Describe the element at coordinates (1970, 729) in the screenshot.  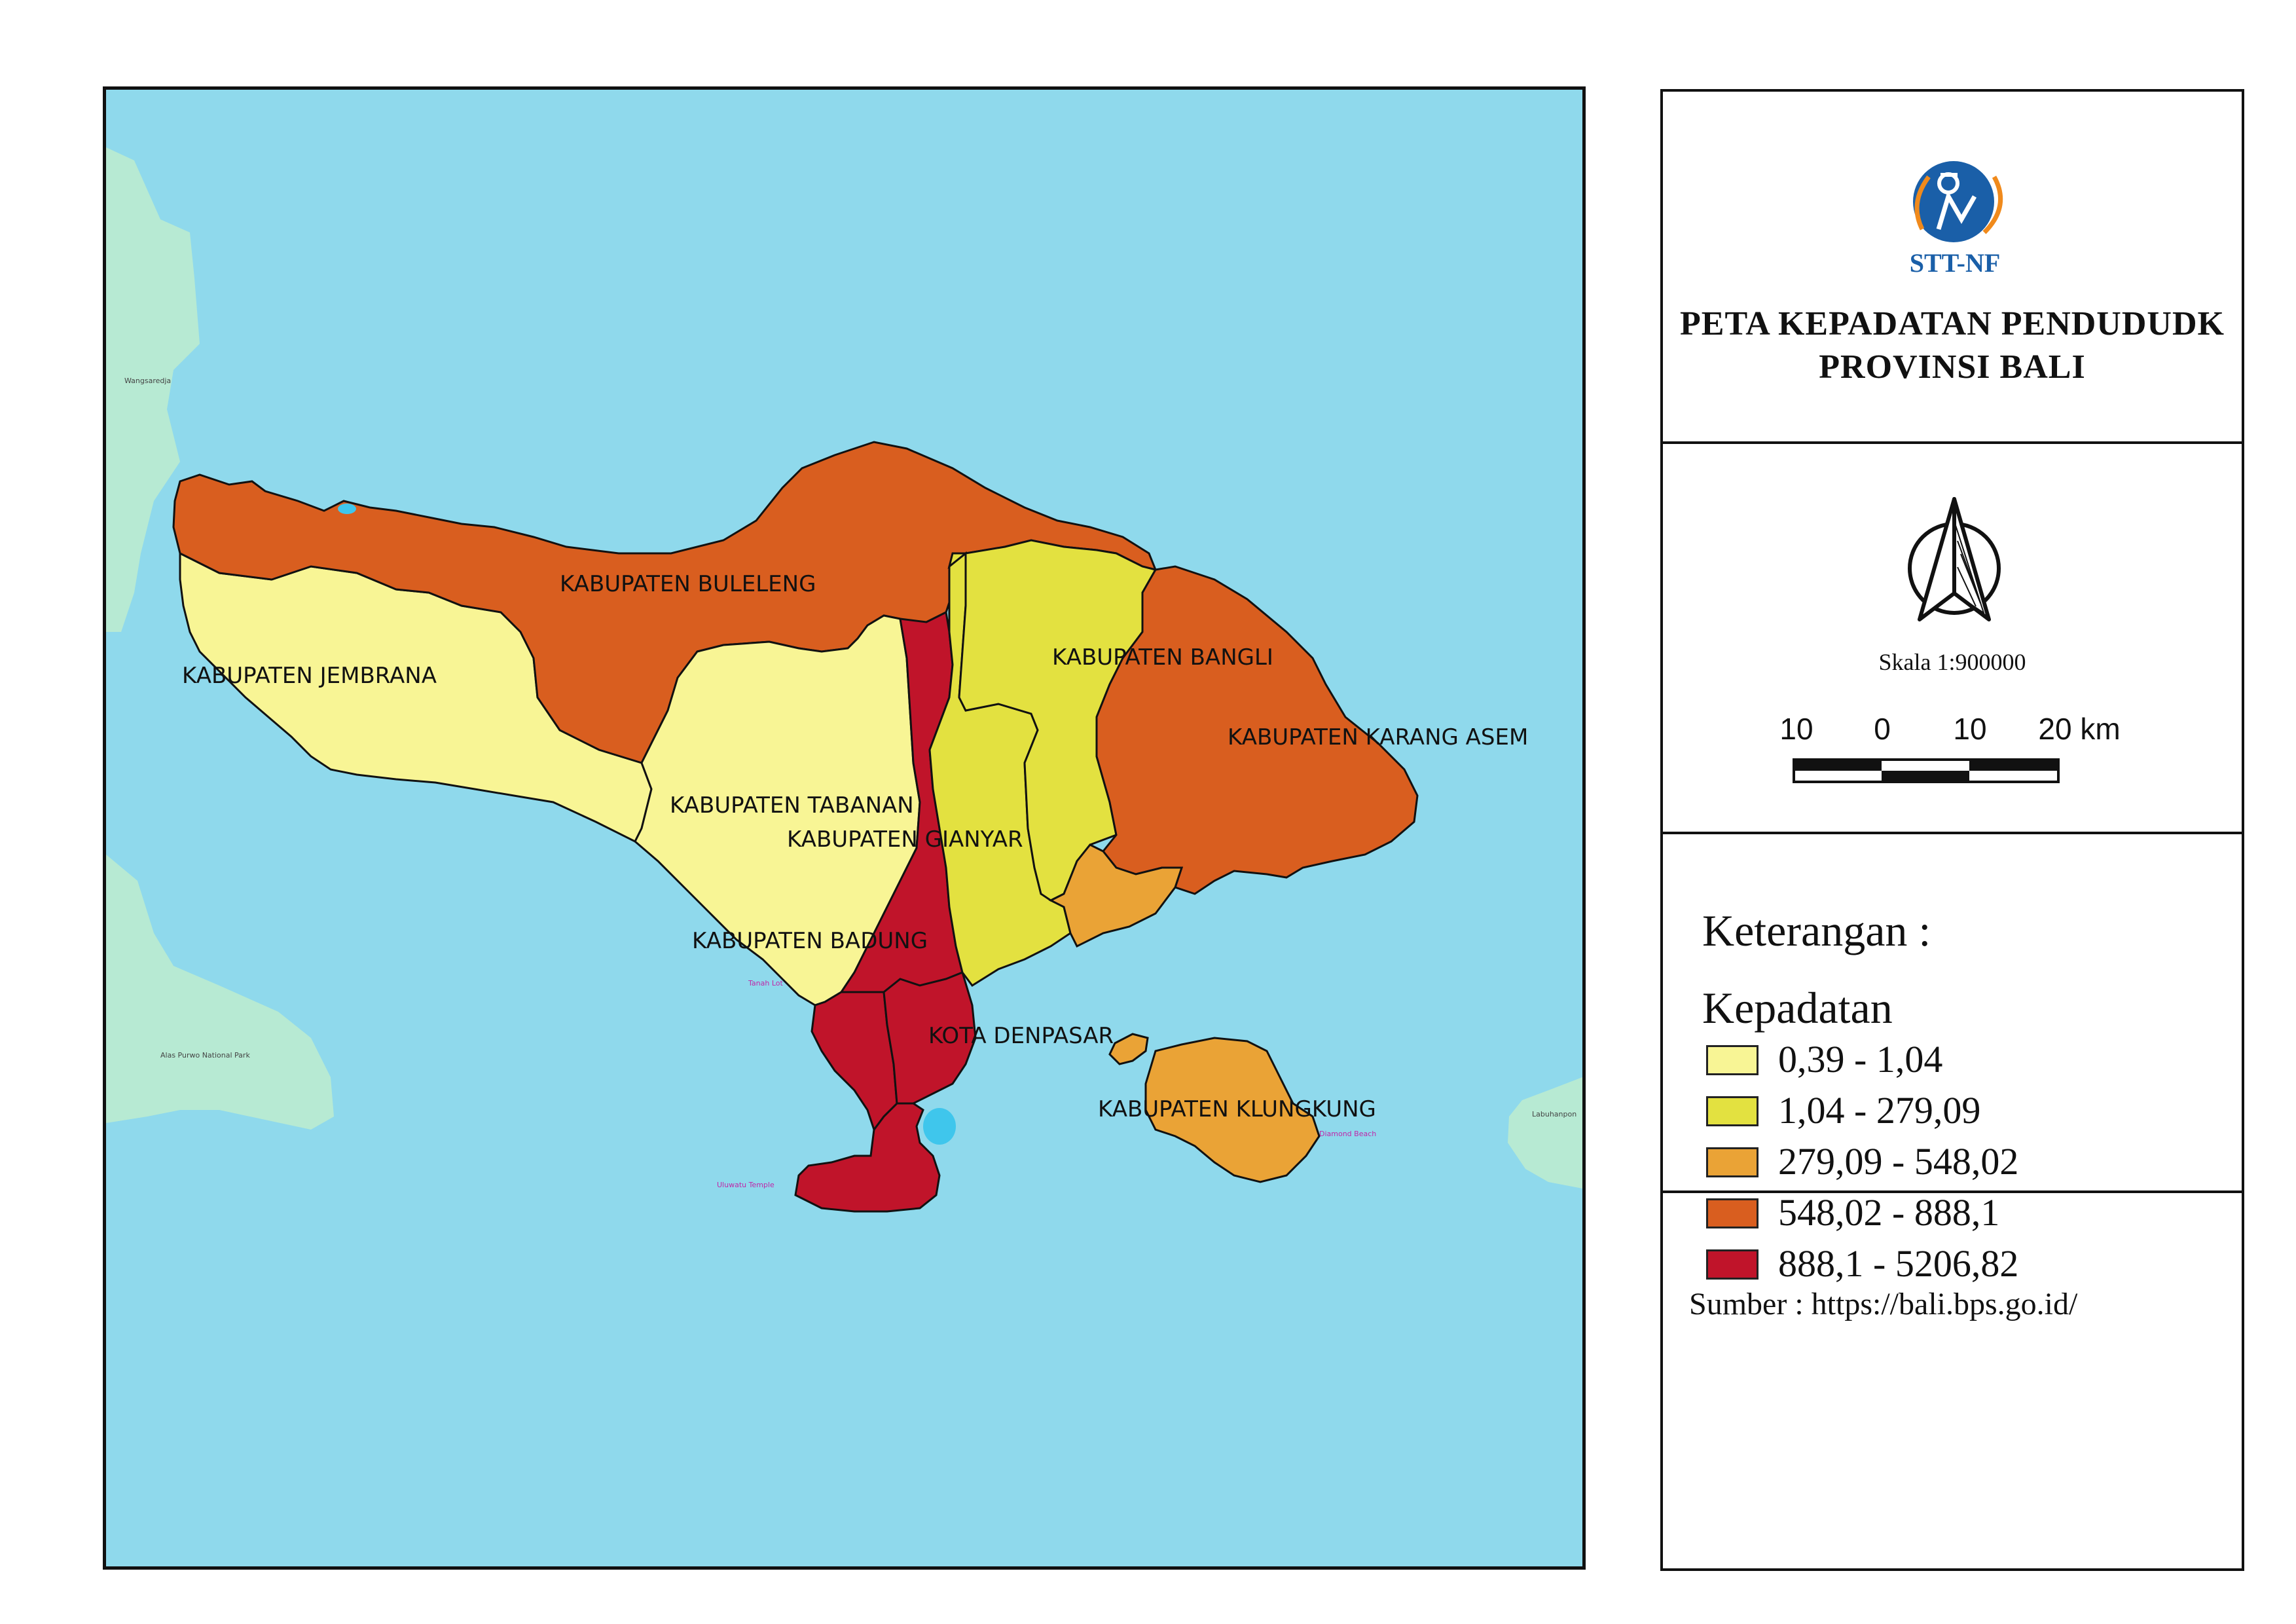
I see `scale-tick-2: 10` at that location.